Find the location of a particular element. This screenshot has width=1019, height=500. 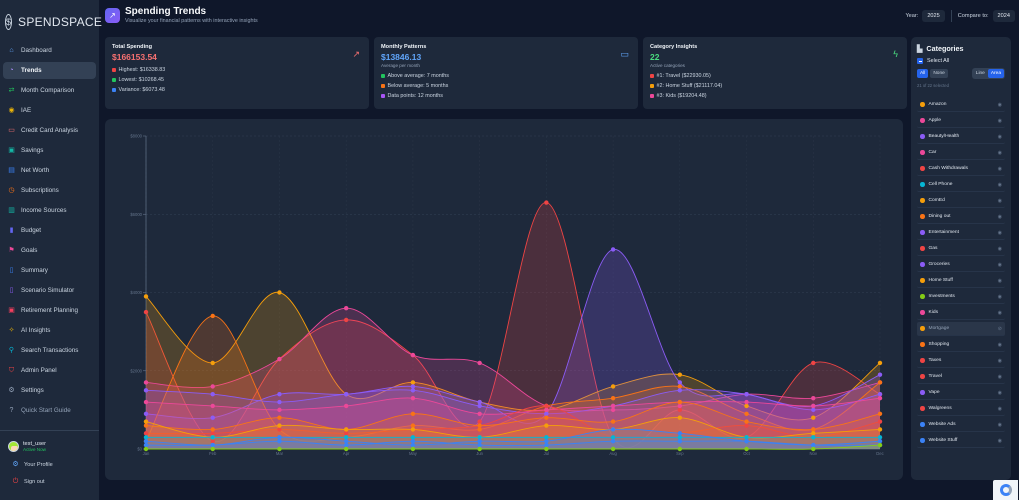

category-color-dot is located at coordinates (922, 440).